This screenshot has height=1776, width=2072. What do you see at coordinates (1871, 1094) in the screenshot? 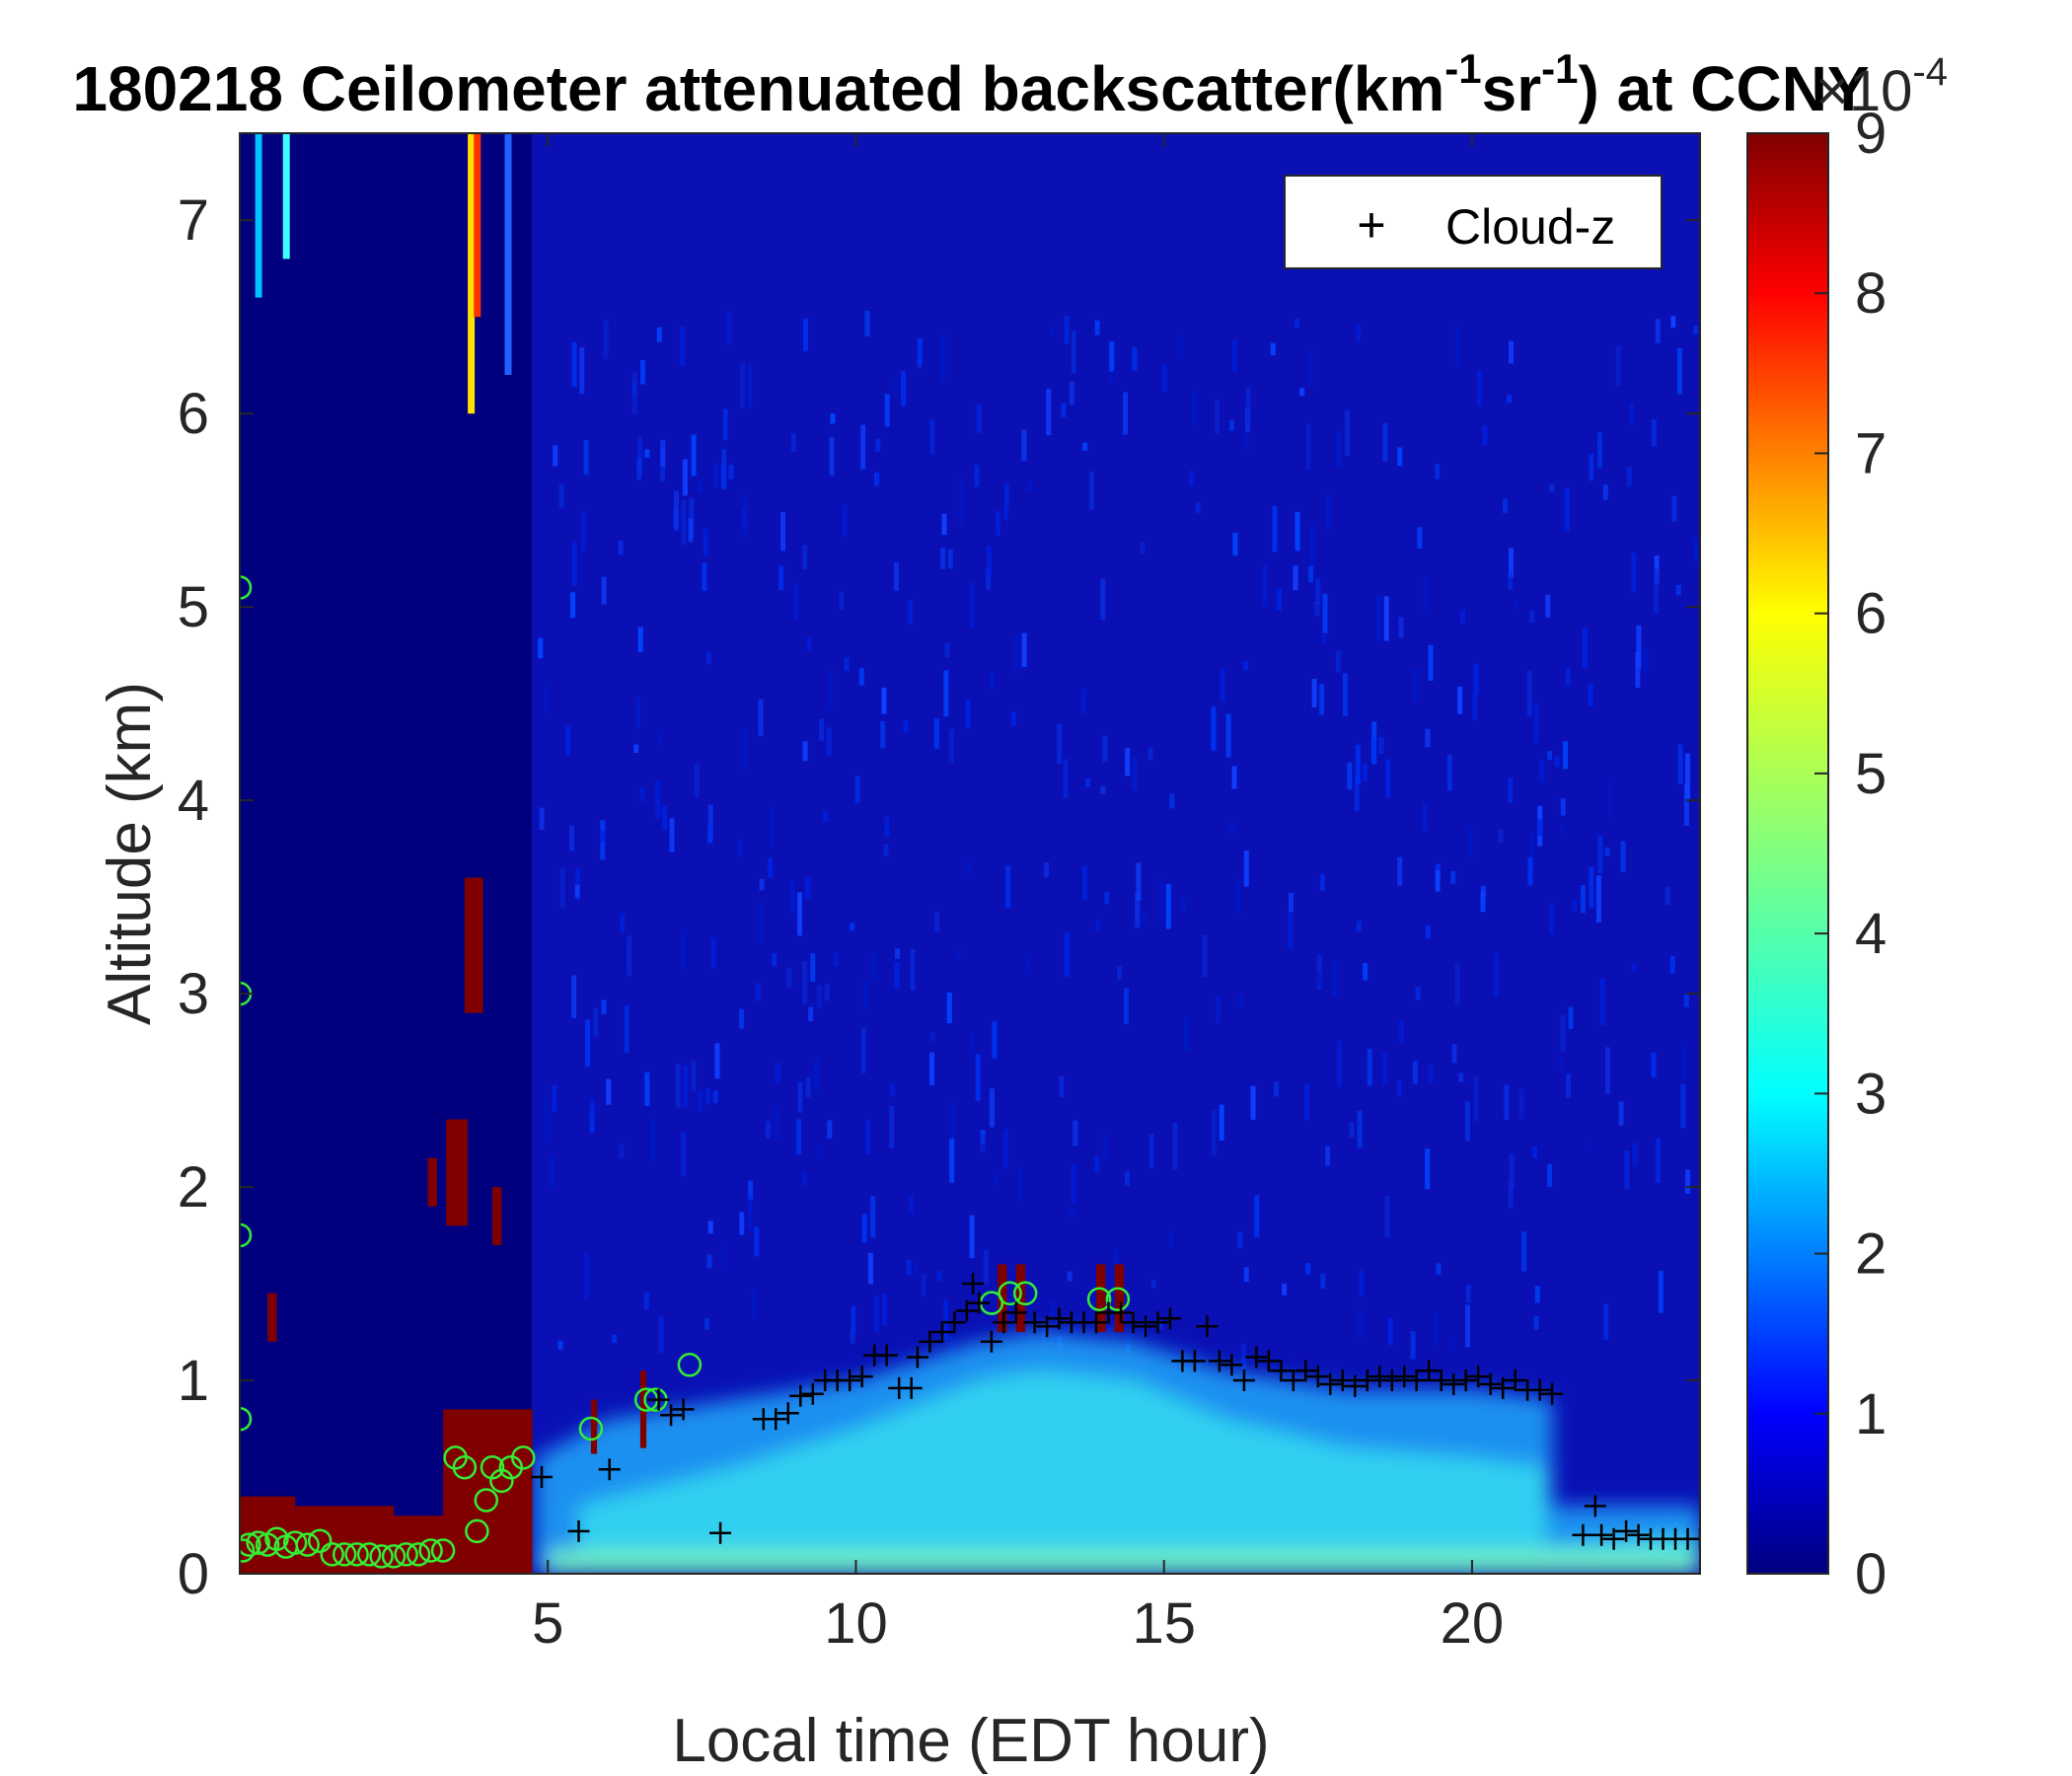
I see `colorbar-tick-label: 3` at bounding box center [1871, 1094].